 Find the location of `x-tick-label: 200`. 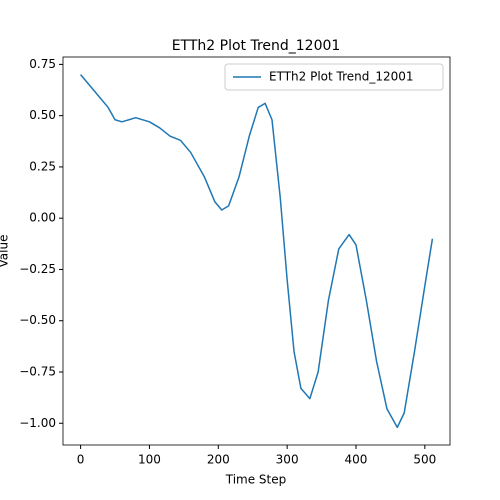

x-tick-label: 200 is located at coordinates (218, 460).